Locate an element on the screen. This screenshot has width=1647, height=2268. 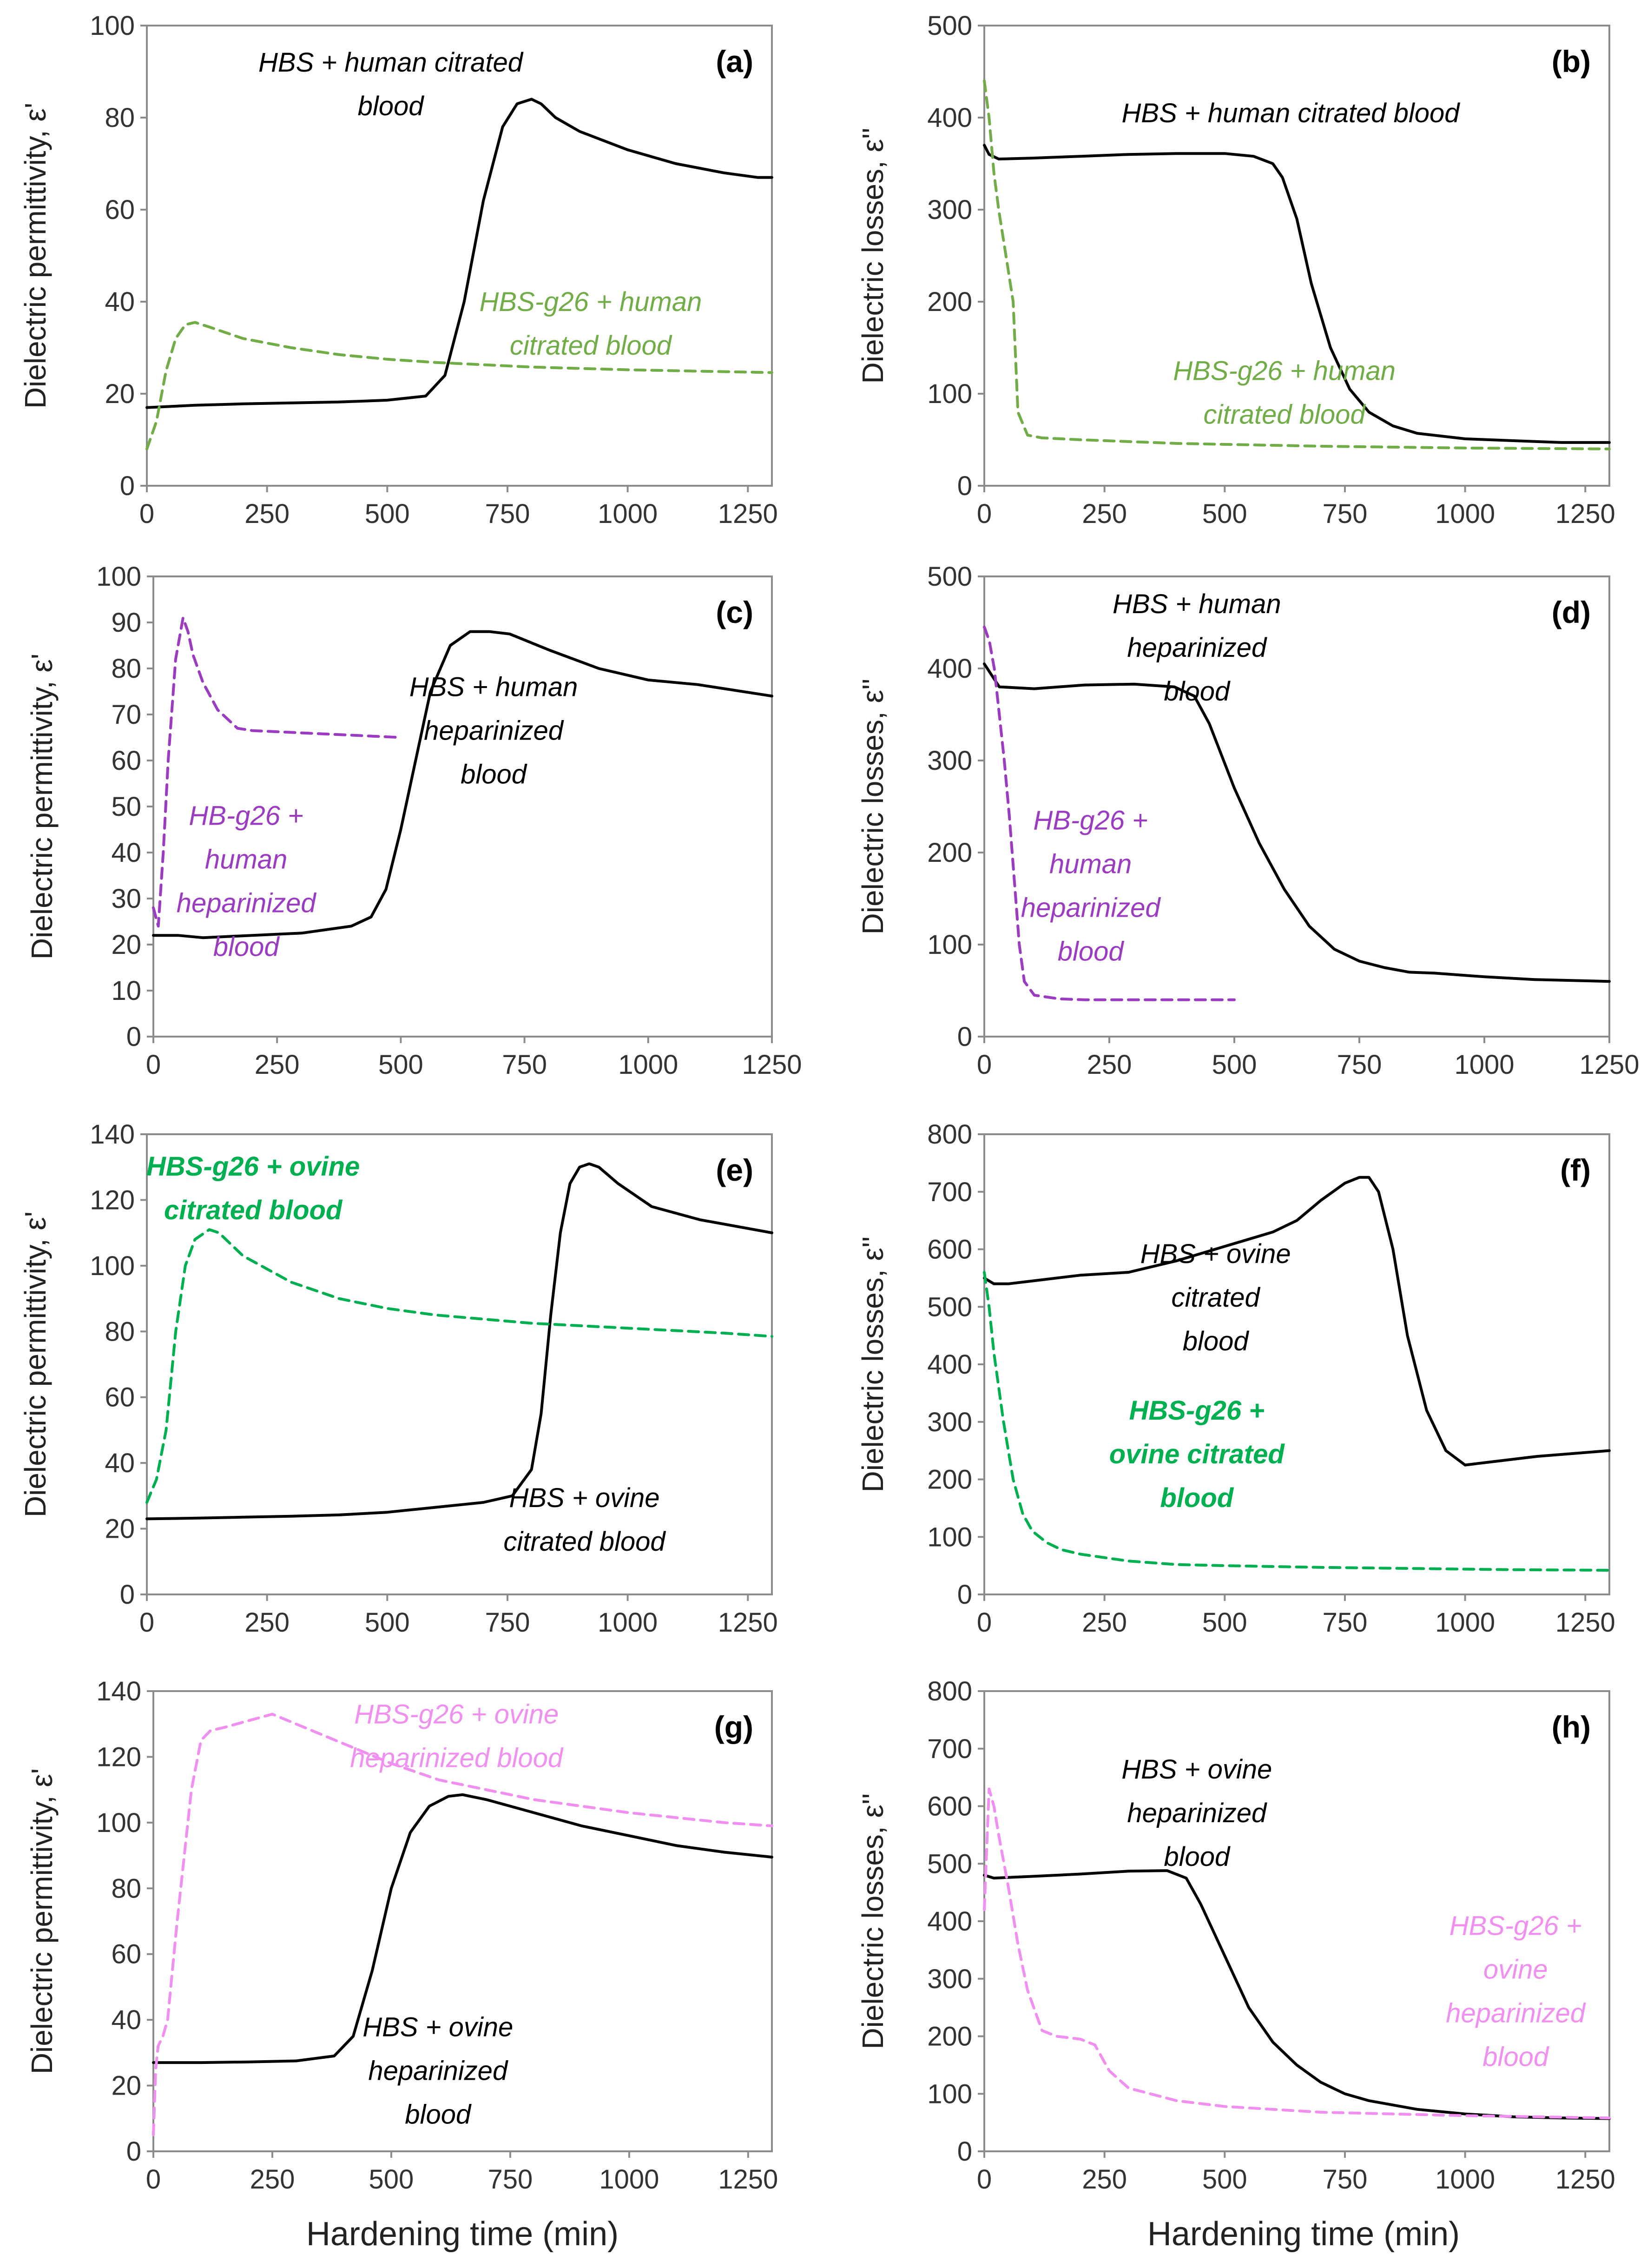
x-axis-title-right: Hardening time (min) is located at coordinates (1303, 2234).